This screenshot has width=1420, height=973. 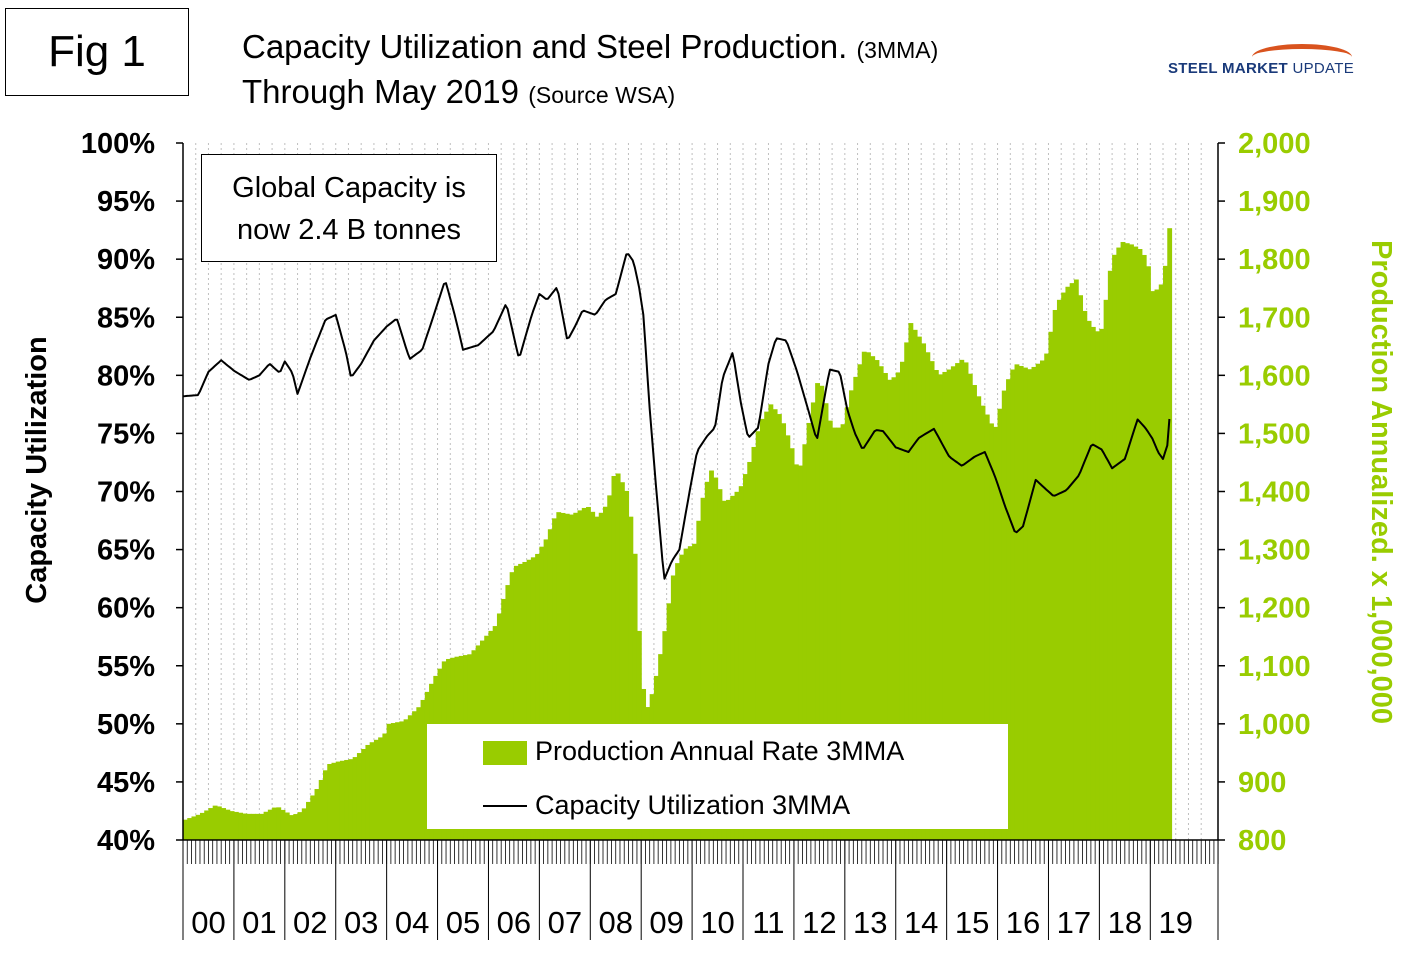 I want to click on left-tick-label: 100%, so click(x=118, y=144).